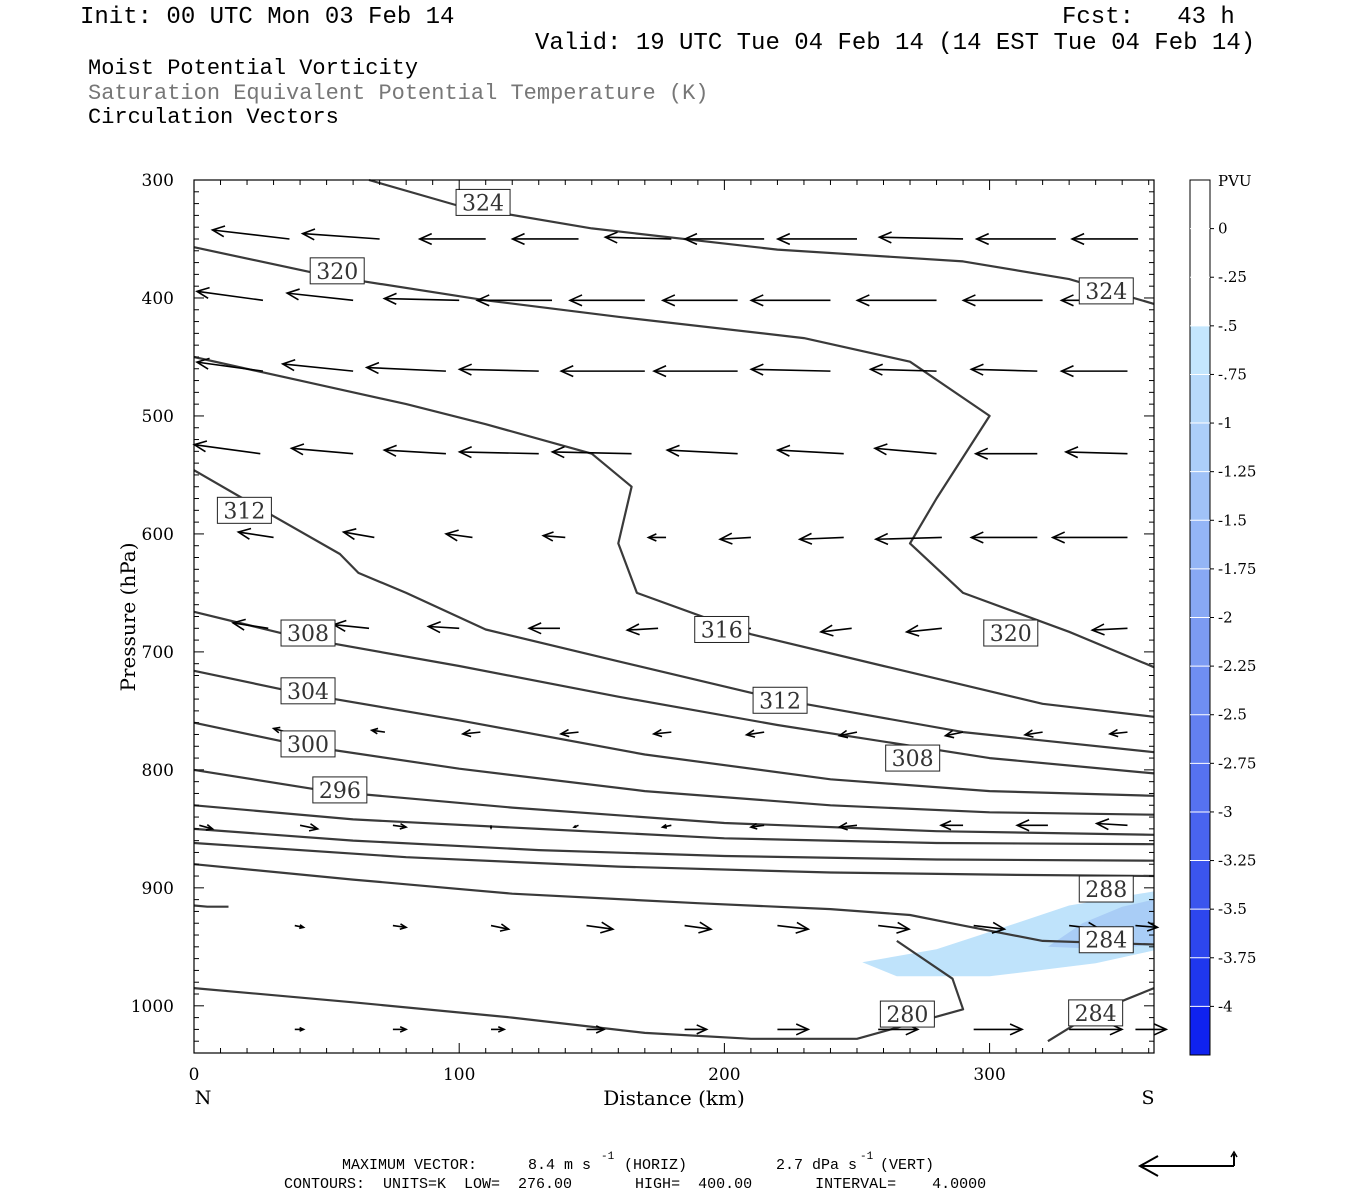 The height and width of the screenshot is (1200, 1350). I want to click on vector-key-vert-head, so click(1234, 1154).